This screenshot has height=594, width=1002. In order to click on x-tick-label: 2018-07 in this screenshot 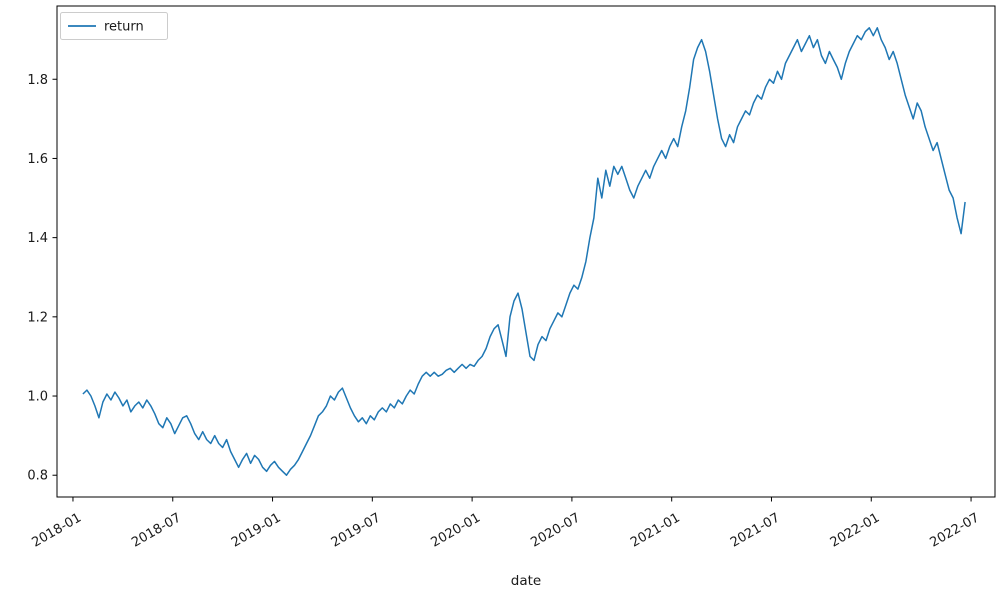, I will do `click(156, 530)`.